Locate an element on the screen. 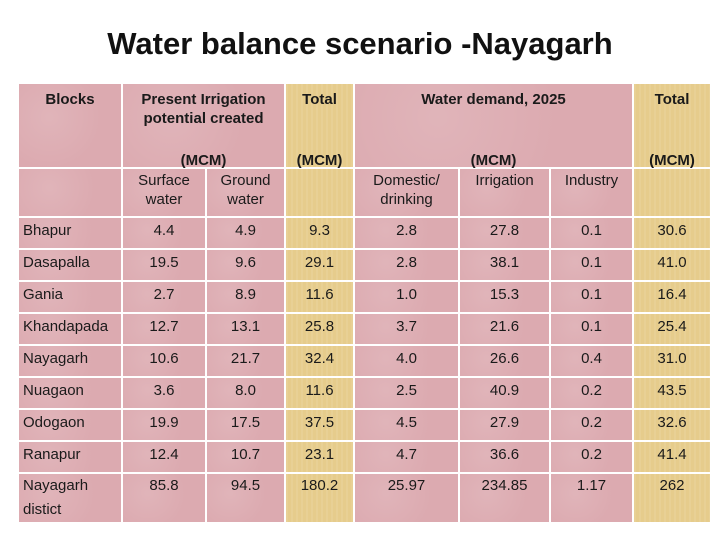 This screenshot has width=720, height=540. cell-surface: 19.9 is located at coordinates (164, 425).